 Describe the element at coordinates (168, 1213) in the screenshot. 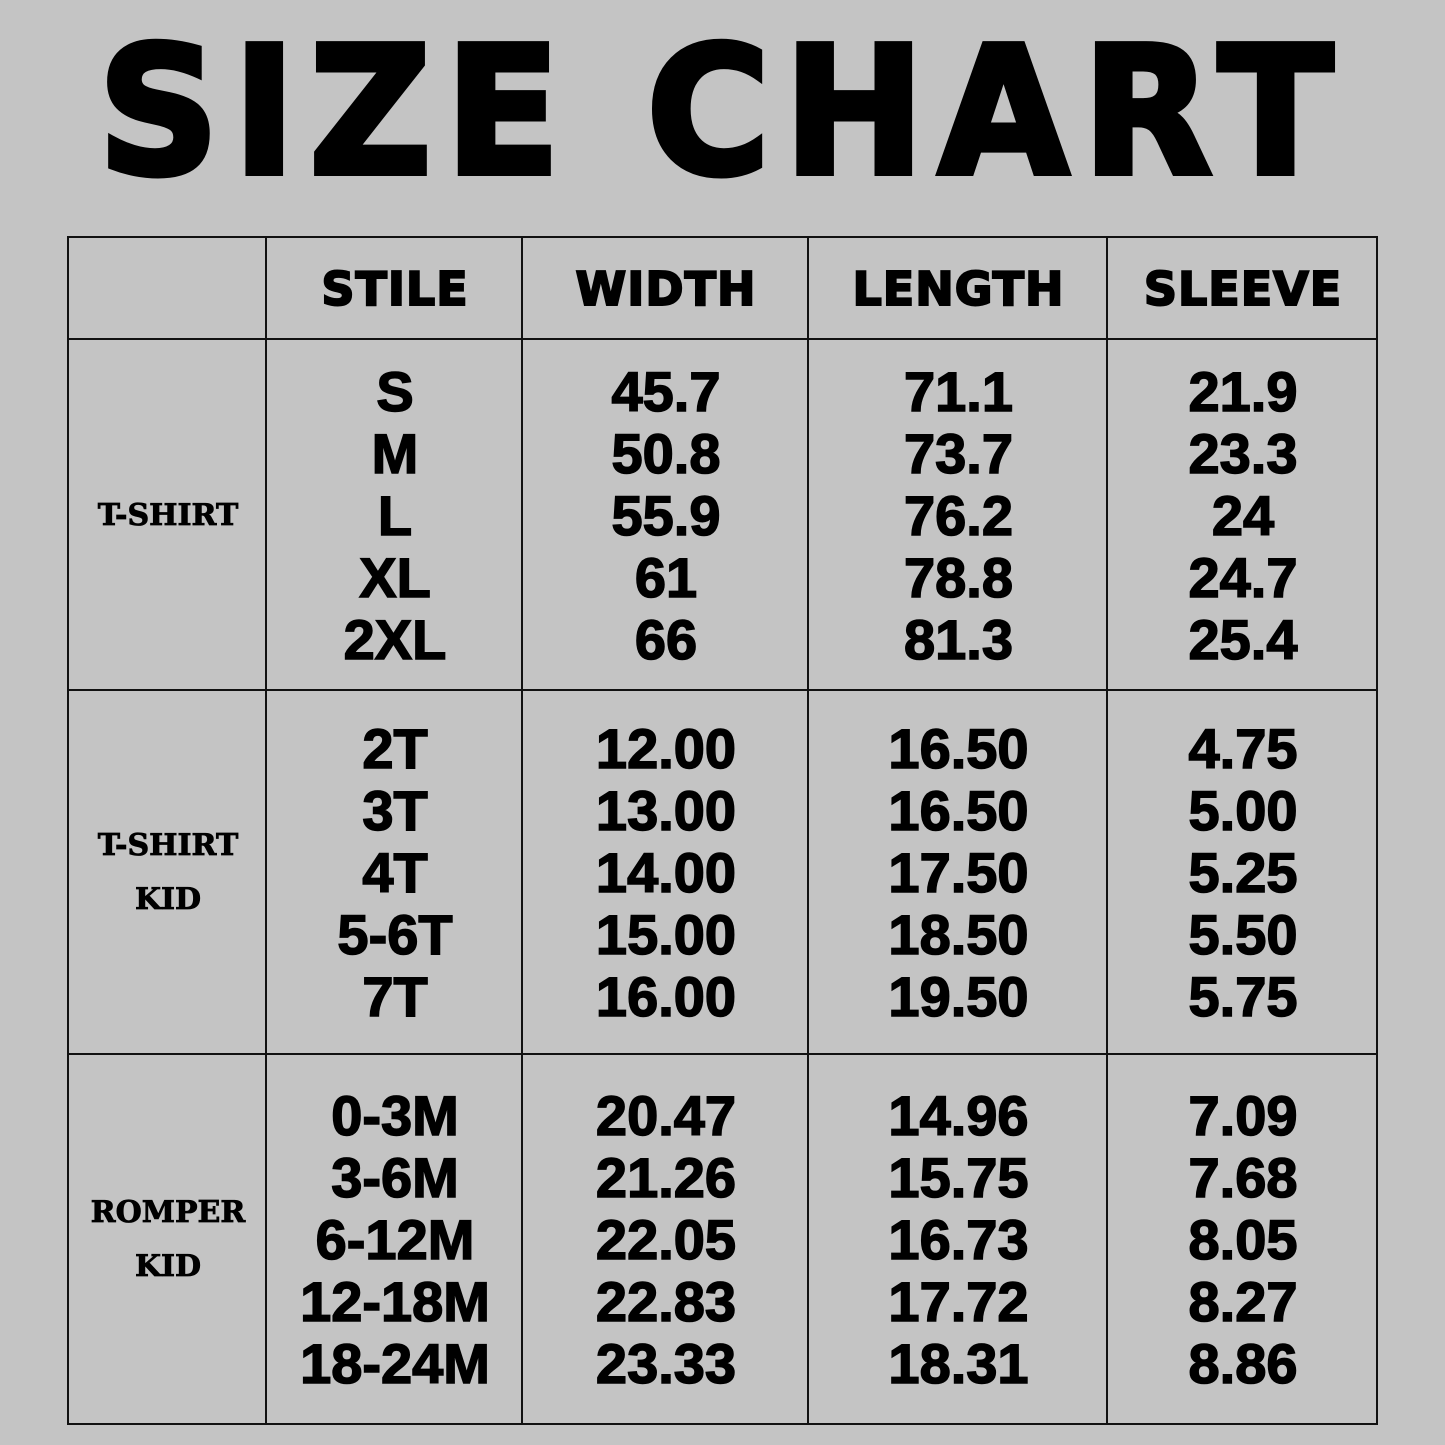

I see `group-label-line: ROMPER` at that location.